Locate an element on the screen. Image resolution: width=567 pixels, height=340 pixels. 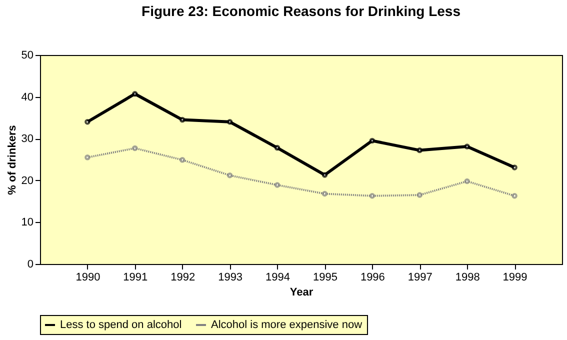
legend-label: Alcohol is more expensive now is located at coordinates (286, 325).